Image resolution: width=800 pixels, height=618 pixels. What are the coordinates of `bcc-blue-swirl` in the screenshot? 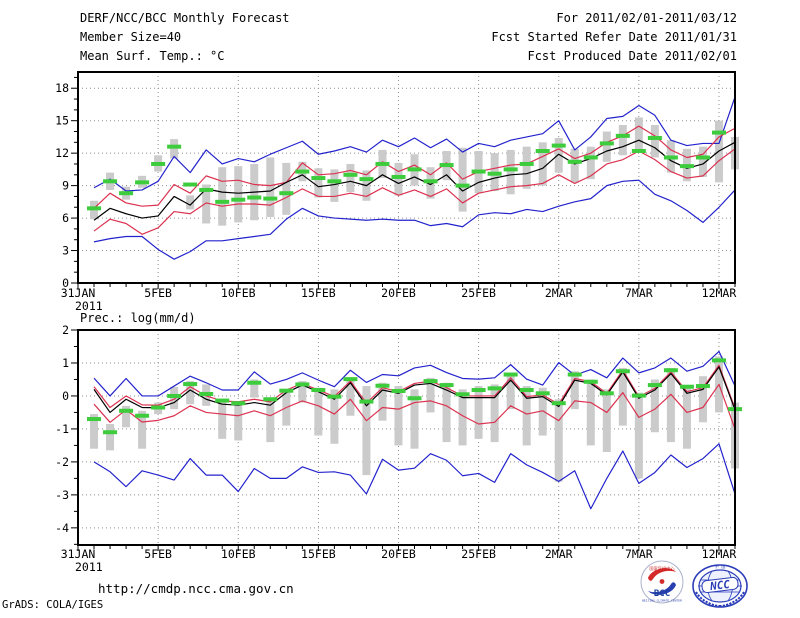 It's located at (662, 588).